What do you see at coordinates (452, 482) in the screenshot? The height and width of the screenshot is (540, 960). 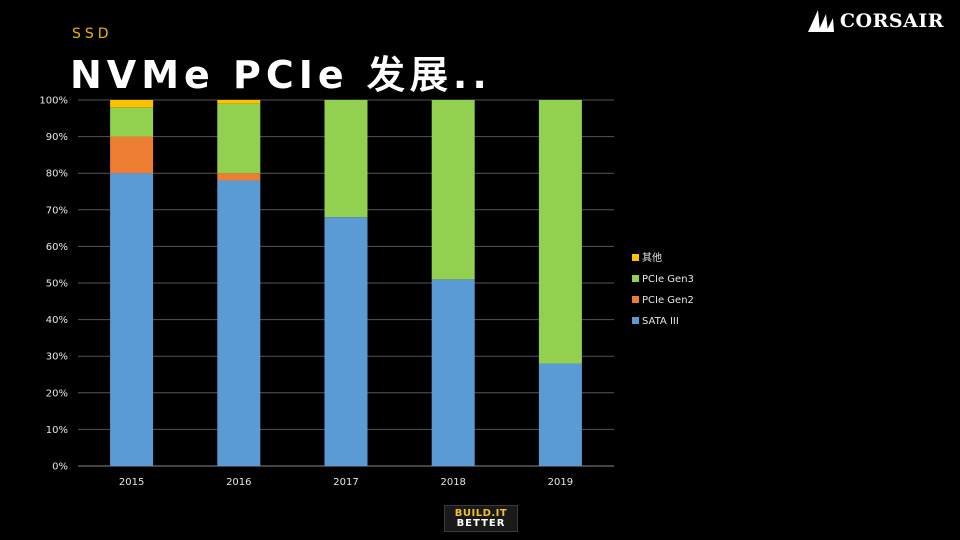 I see `x-tick-label: 2018` at bounding box center [452, 482].